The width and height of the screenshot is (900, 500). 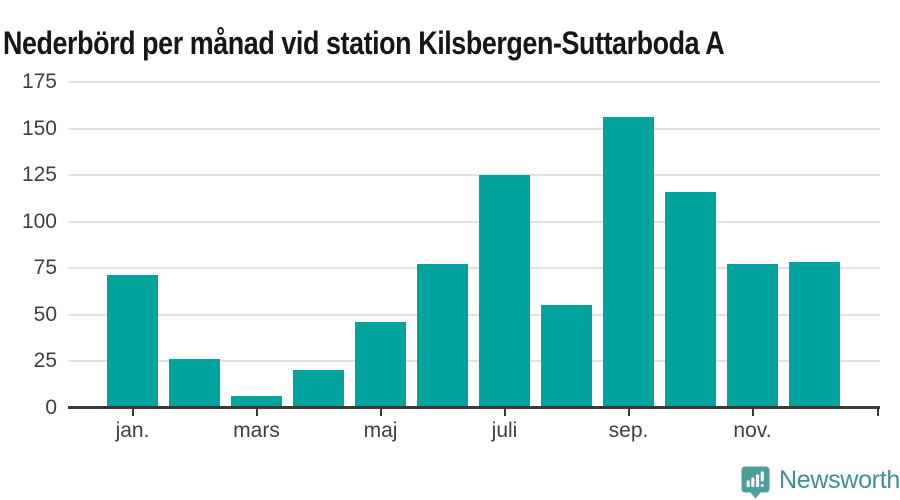 I want to click on y-axis-label-100: 100, so click(x=39, y=221).